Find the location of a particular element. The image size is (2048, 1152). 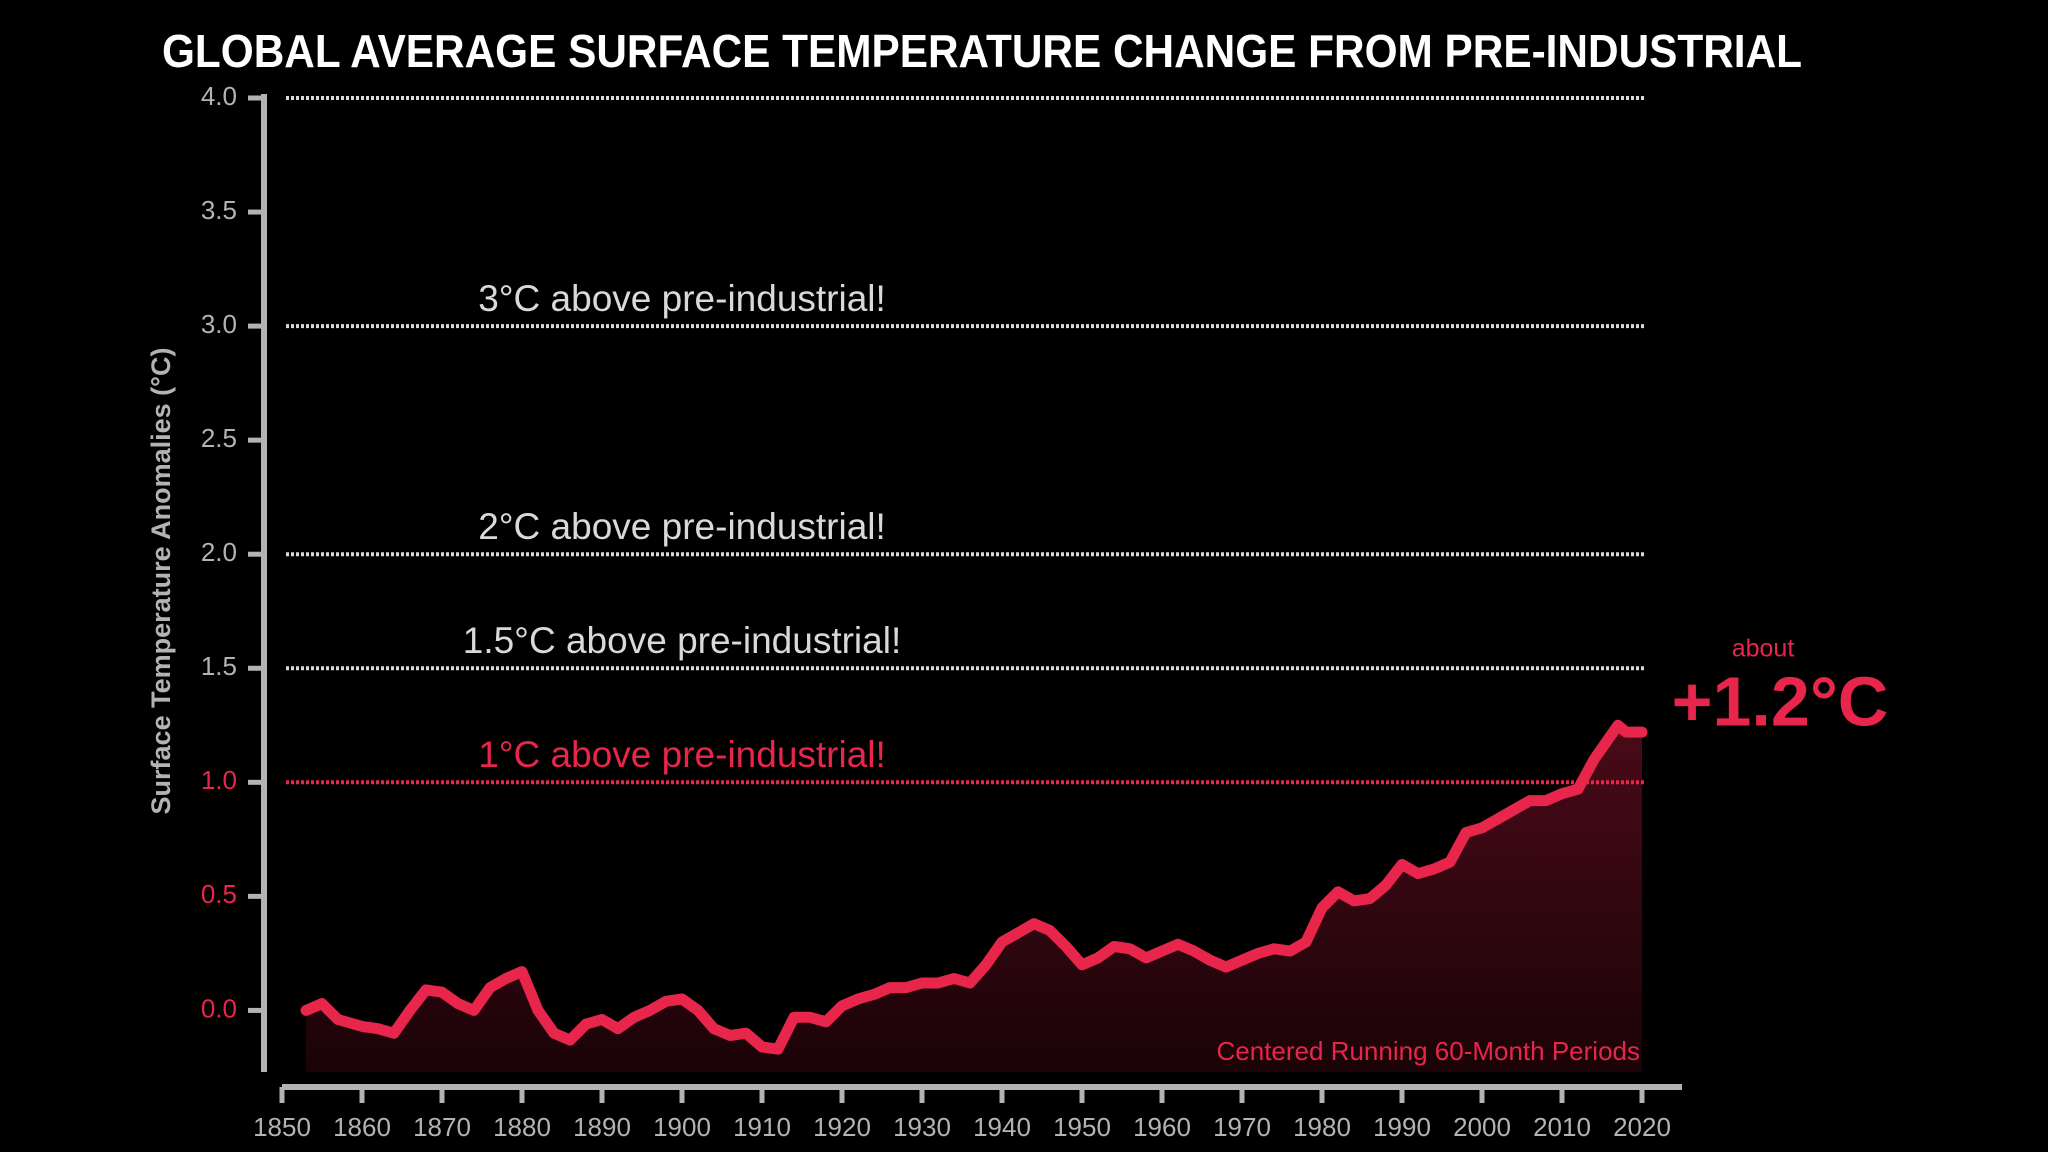

x-tick-label: 1930 is located at coordinates (922, 1127).